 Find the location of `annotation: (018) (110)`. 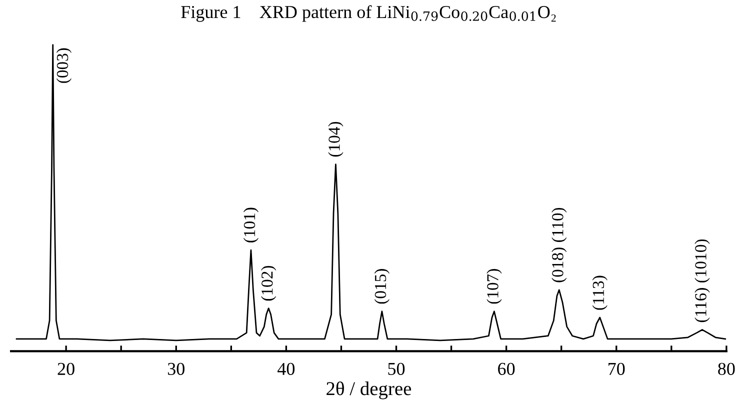

annotation: (018) (110) is located at coordinates (559, 245).